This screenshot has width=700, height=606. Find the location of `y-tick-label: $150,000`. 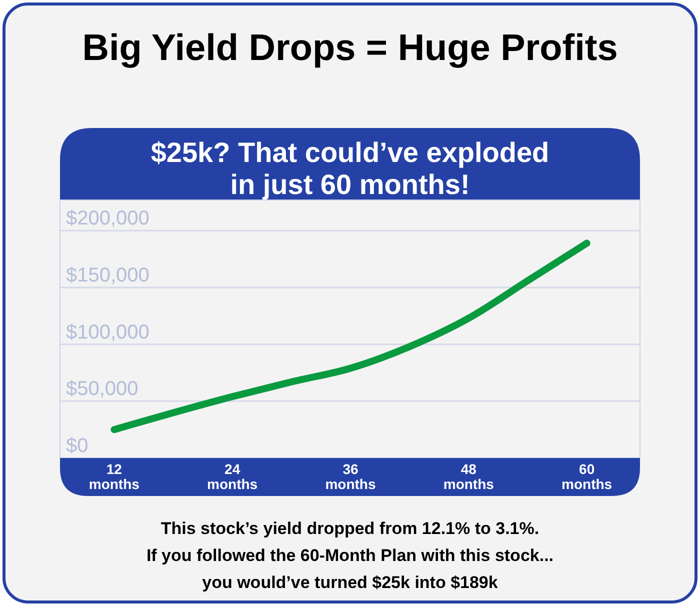

y-tick-label: $150,000 is located at coordinates (108, 275).